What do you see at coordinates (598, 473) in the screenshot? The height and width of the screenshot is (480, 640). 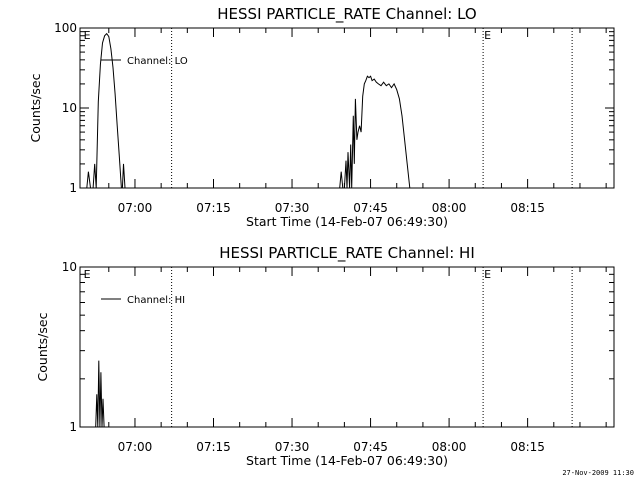 I see `footer-timestamp: 27-Nov-2009 11:30` at bounding box center [598, 473].